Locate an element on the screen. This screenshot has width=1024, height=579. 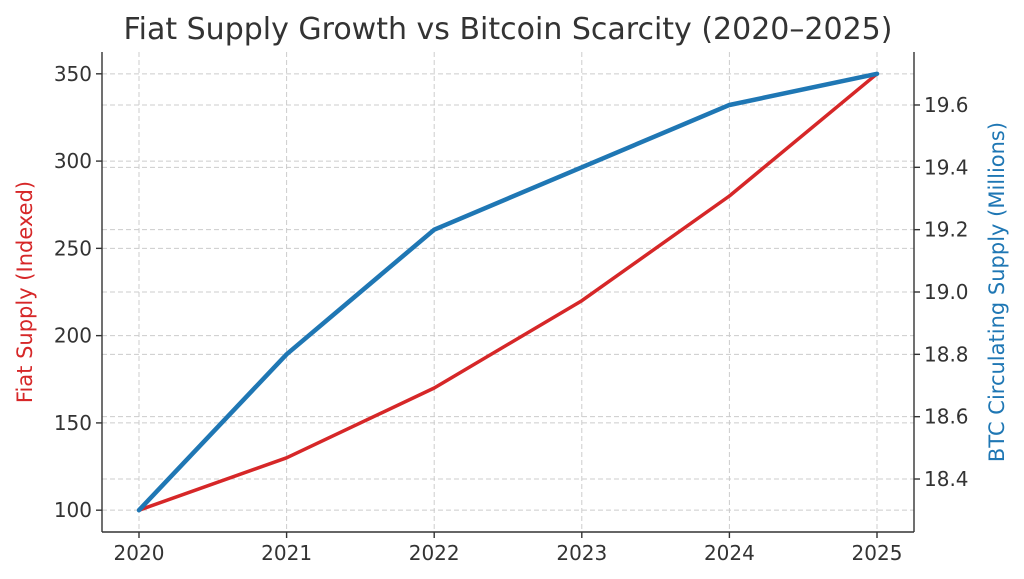
y-left-tick-label: 150 is located at coordinates (73, 423).